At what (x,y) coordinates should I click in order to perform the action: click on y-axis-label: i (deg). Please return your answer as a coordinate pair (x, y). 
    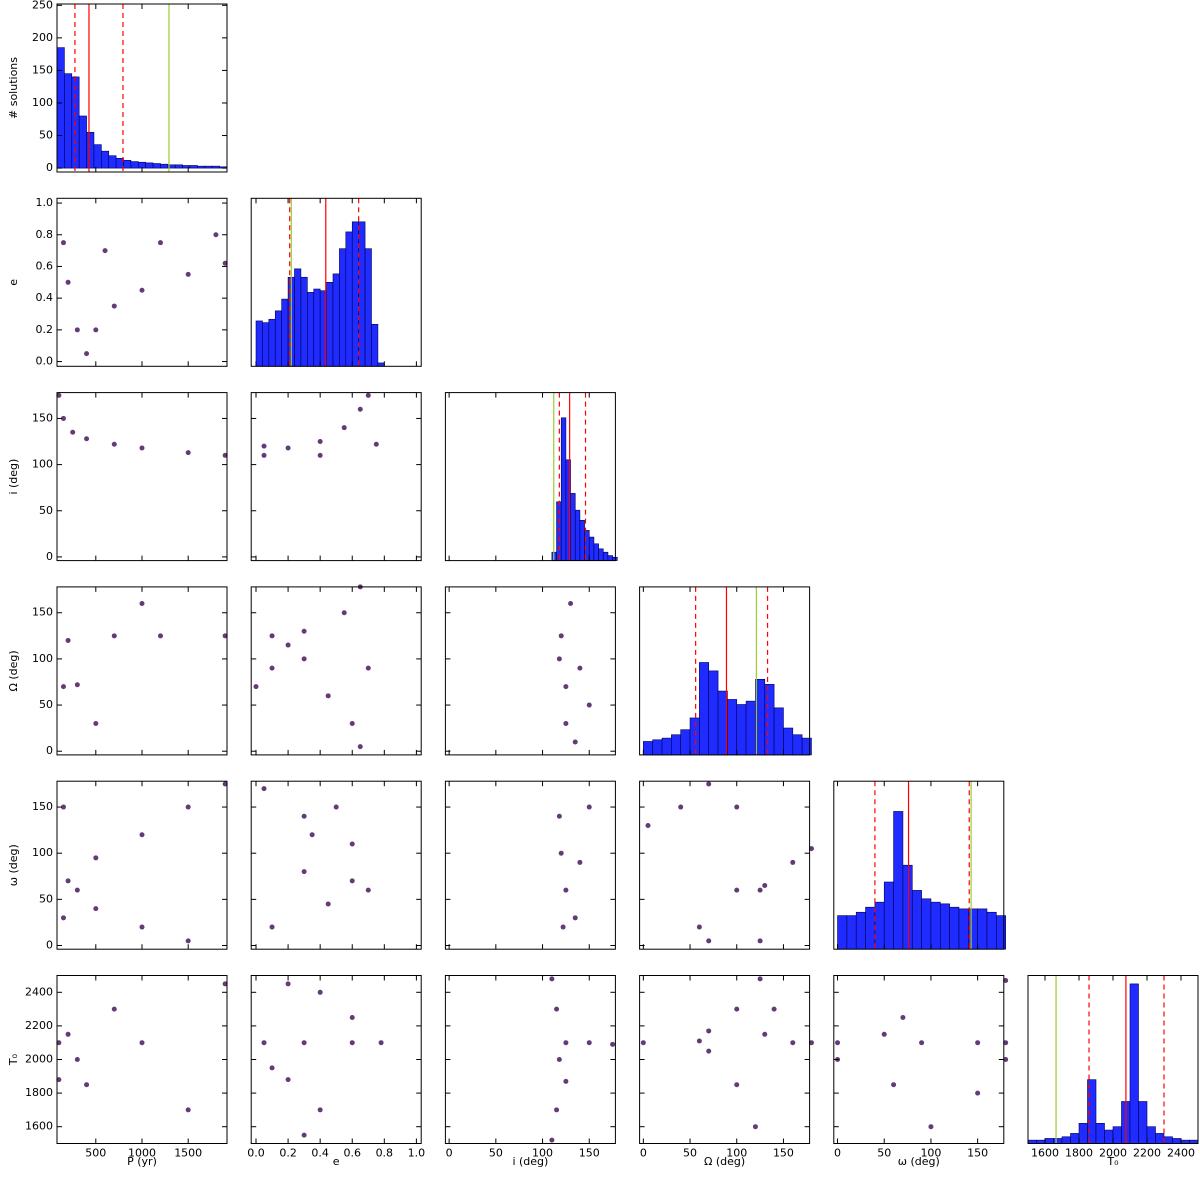
    Looking at the image, I should click on (13, 477).